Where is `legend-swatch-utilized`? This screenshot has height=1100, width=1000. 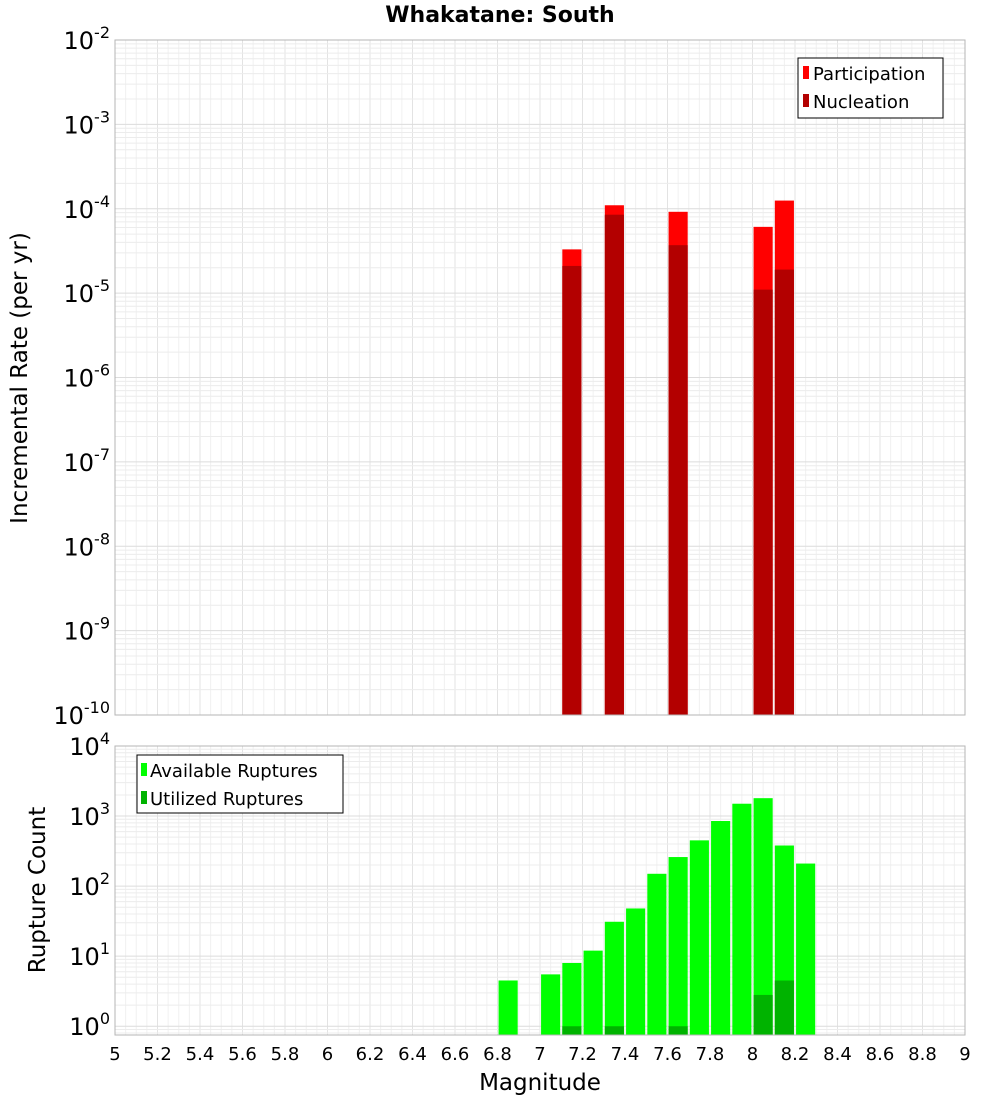 legend-swatch-utilized is located at coordinates (144, 797).